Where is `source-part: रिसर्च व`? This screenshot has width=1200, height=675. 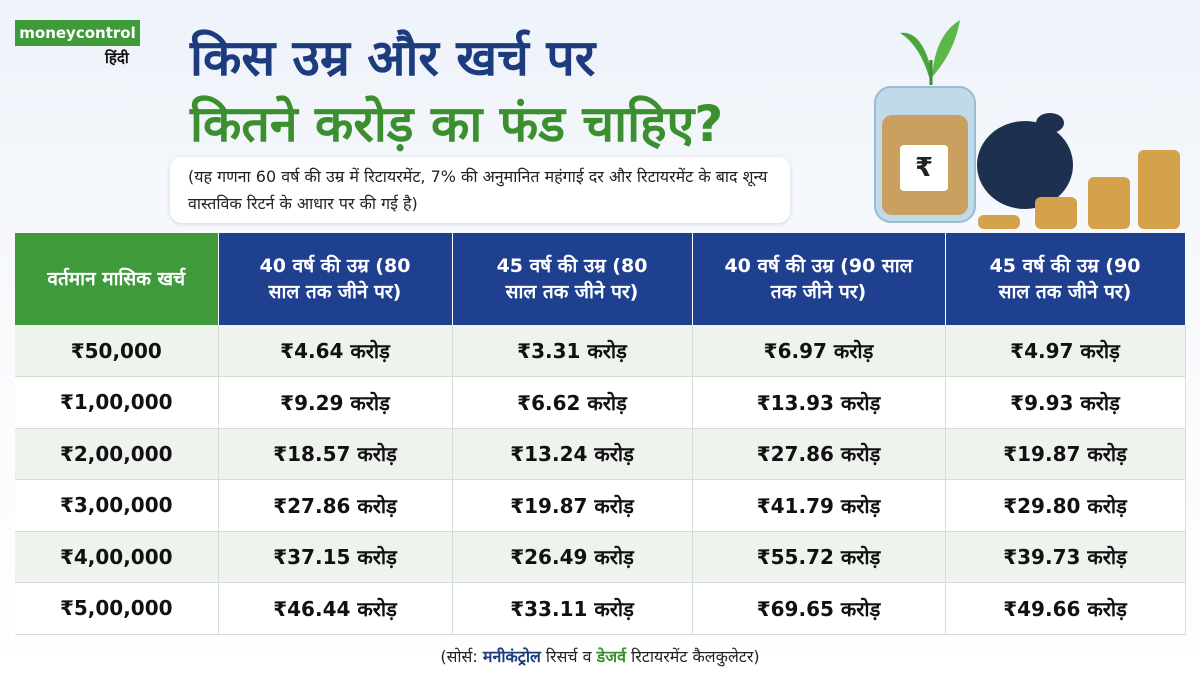 source-part: रिसर्च व is located at coordinates (568, 656).